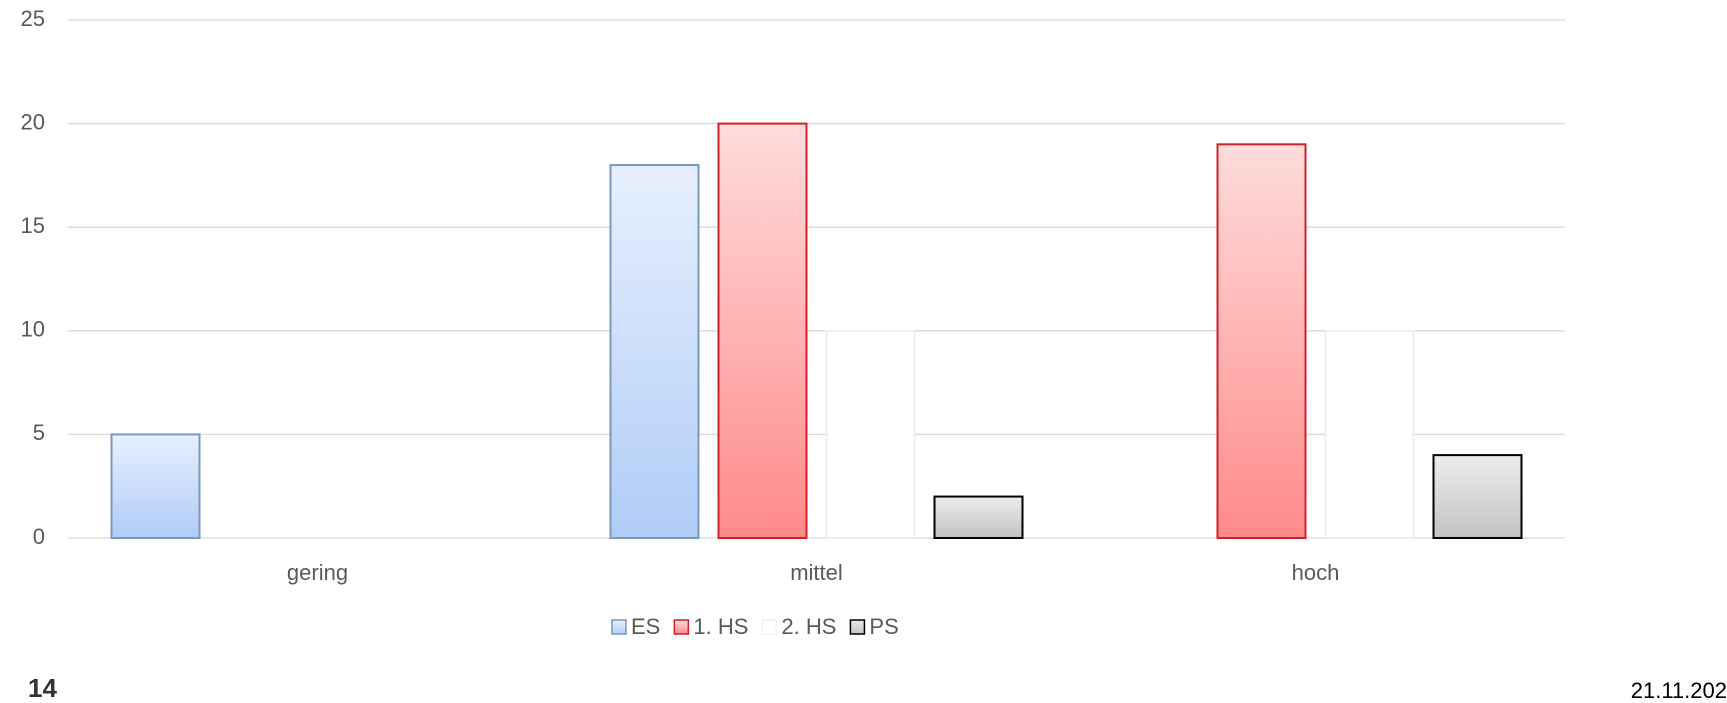 This screenshot has width=1727, height=703. What do you see at coordinates (33, 225) in the screenshot?
I see `y-tick-label: 15` at bounding box center [33, 225].